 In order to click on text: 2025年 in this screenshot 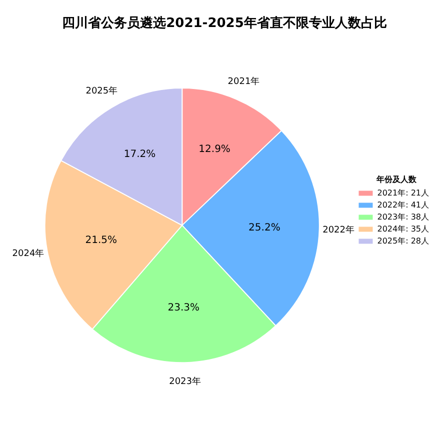, I will do `click(102, 91)`.